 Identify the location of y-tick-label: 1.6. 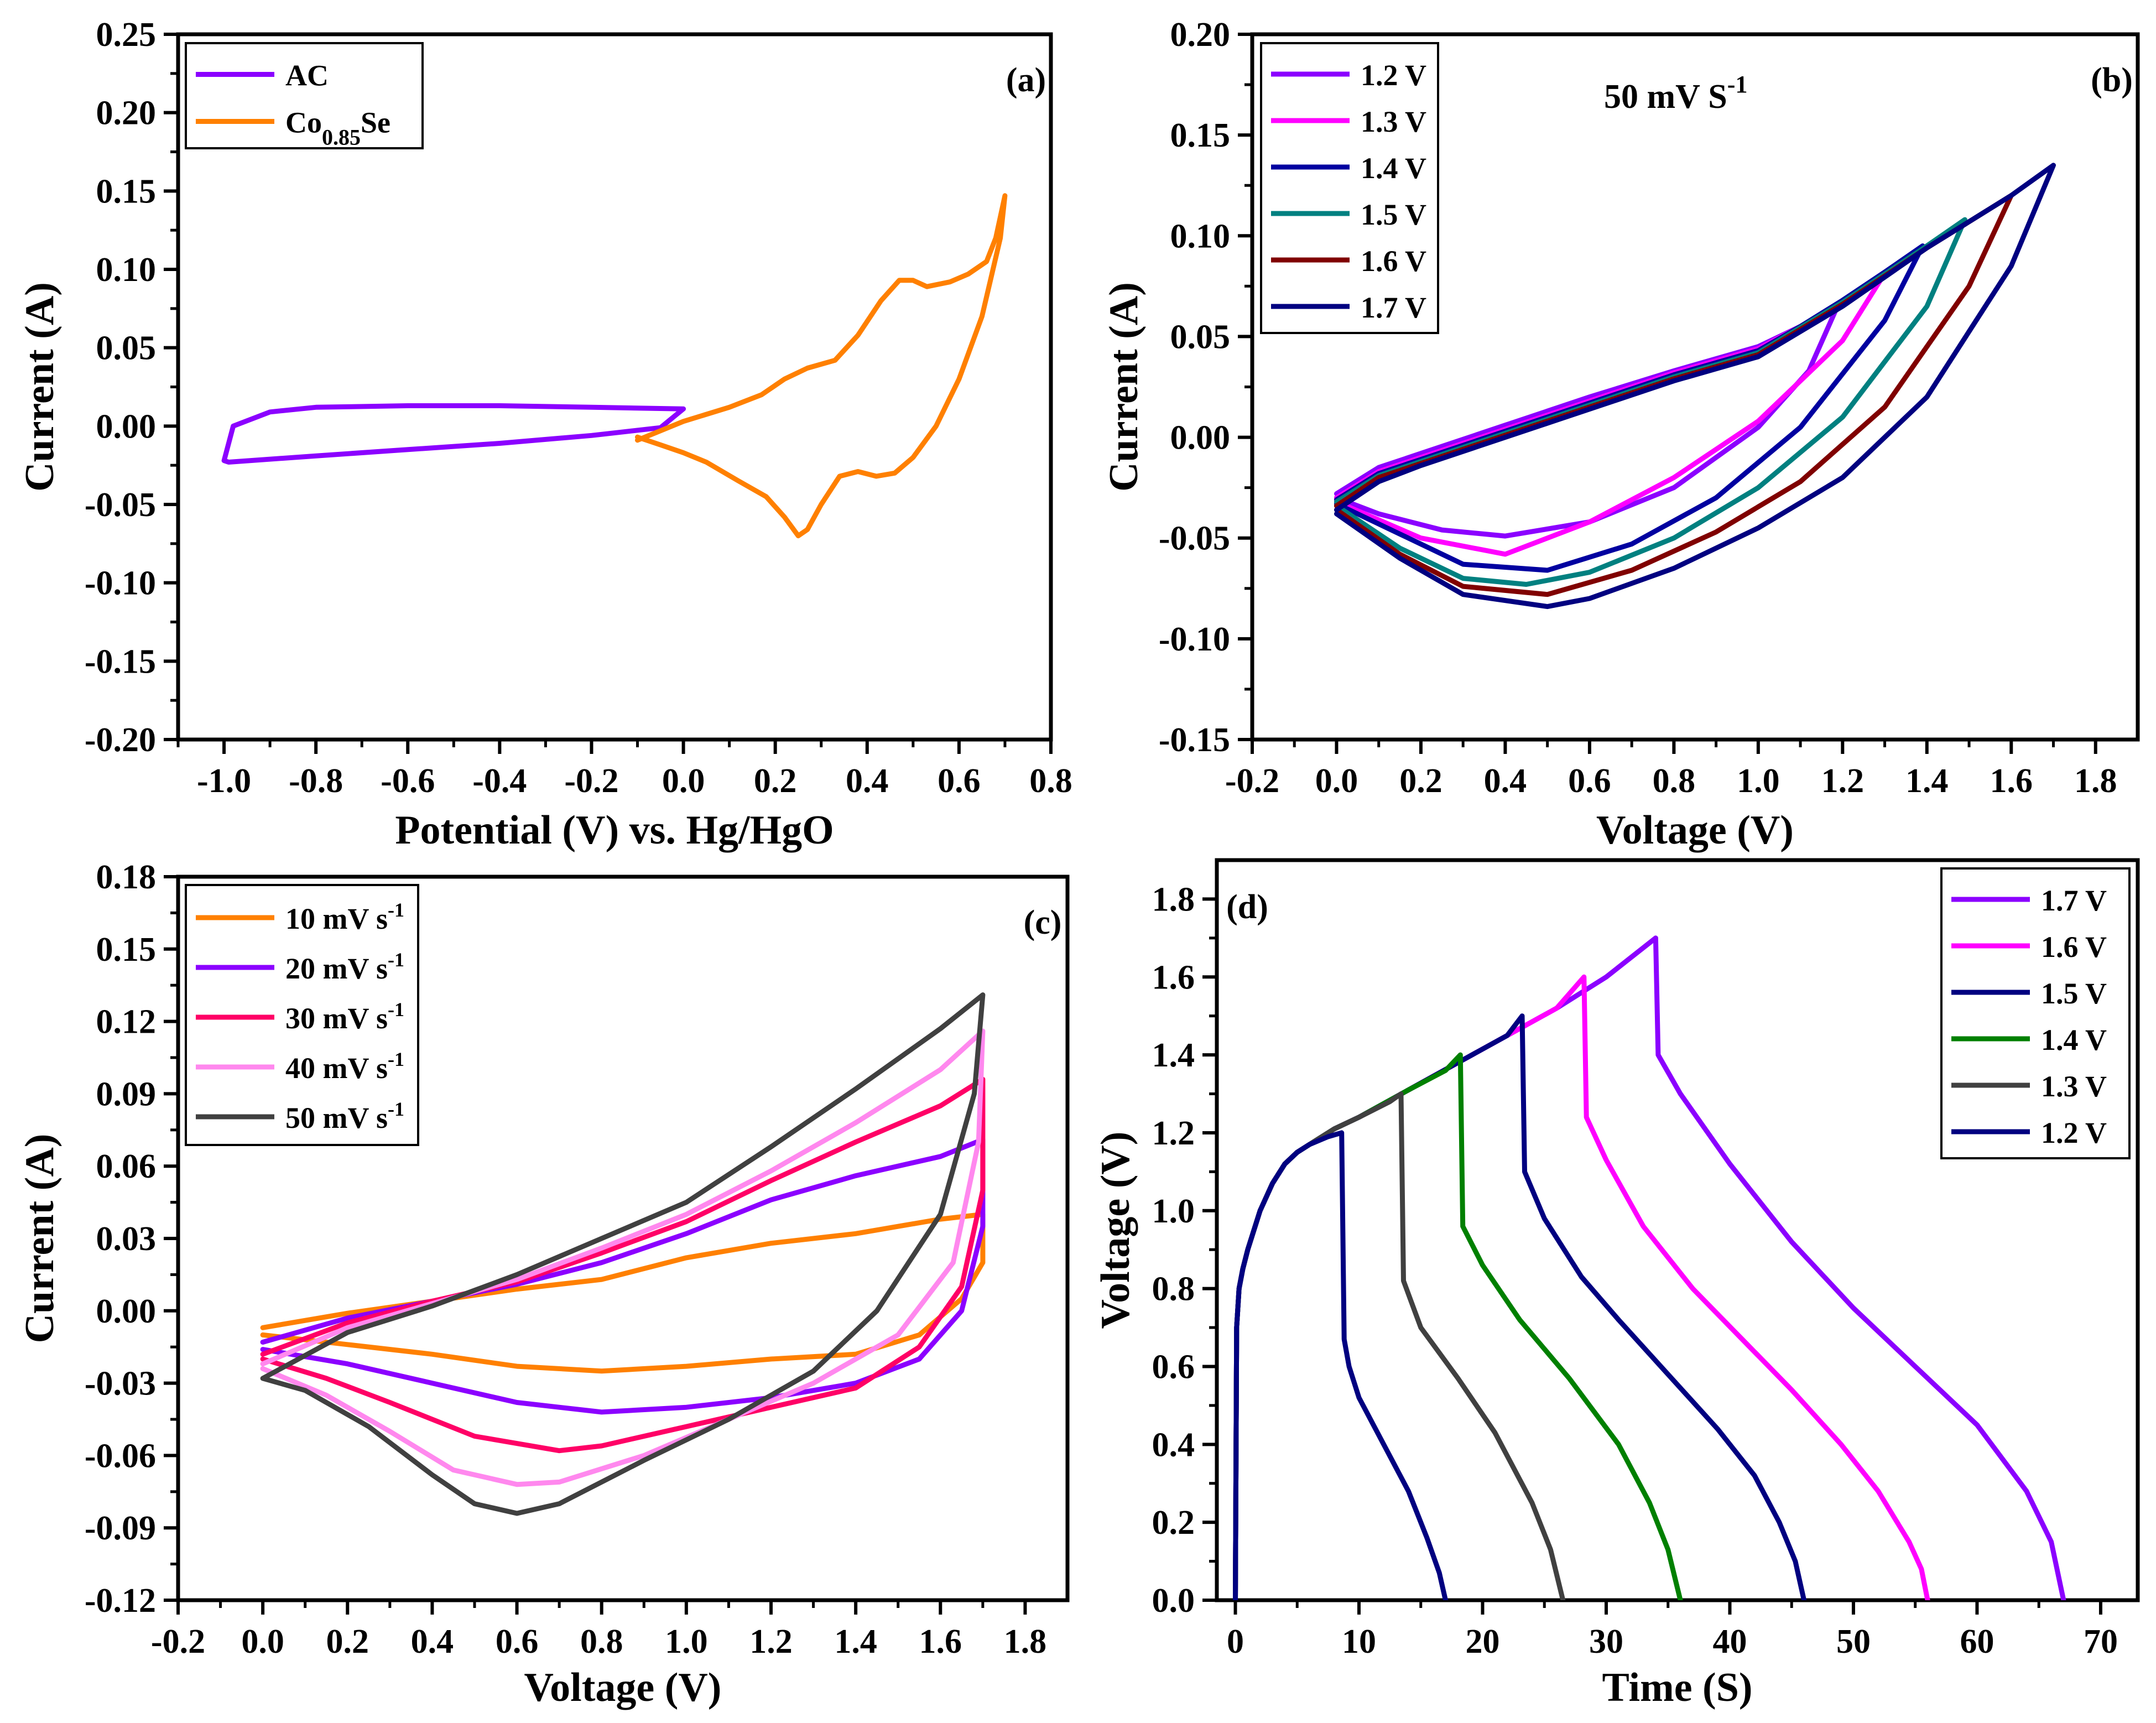
(1174, 977).